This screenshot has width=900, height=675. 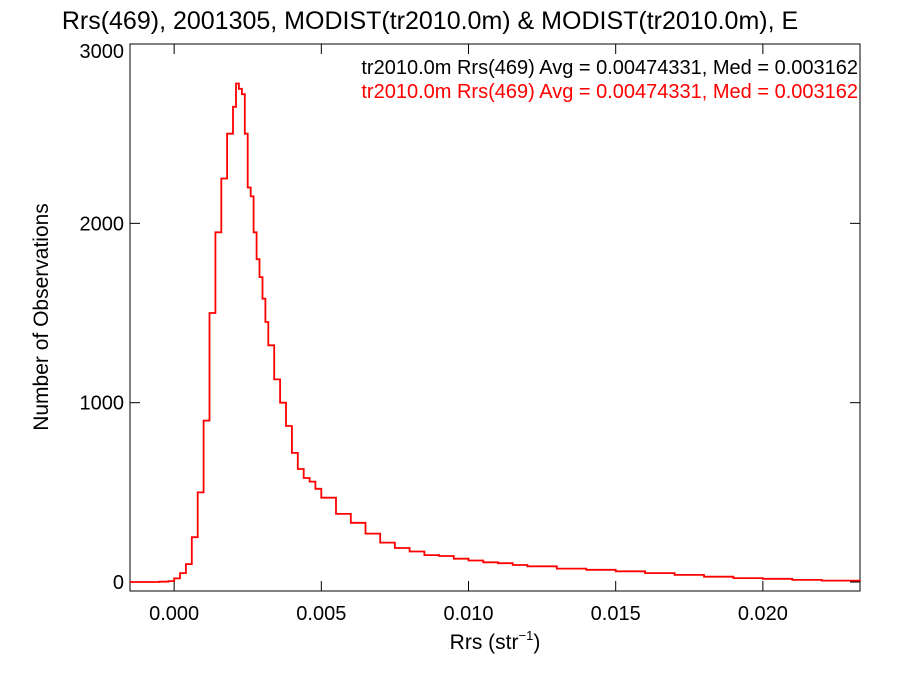 I want to click on x-tick-label: 0.000, so click(x=174, y=614).